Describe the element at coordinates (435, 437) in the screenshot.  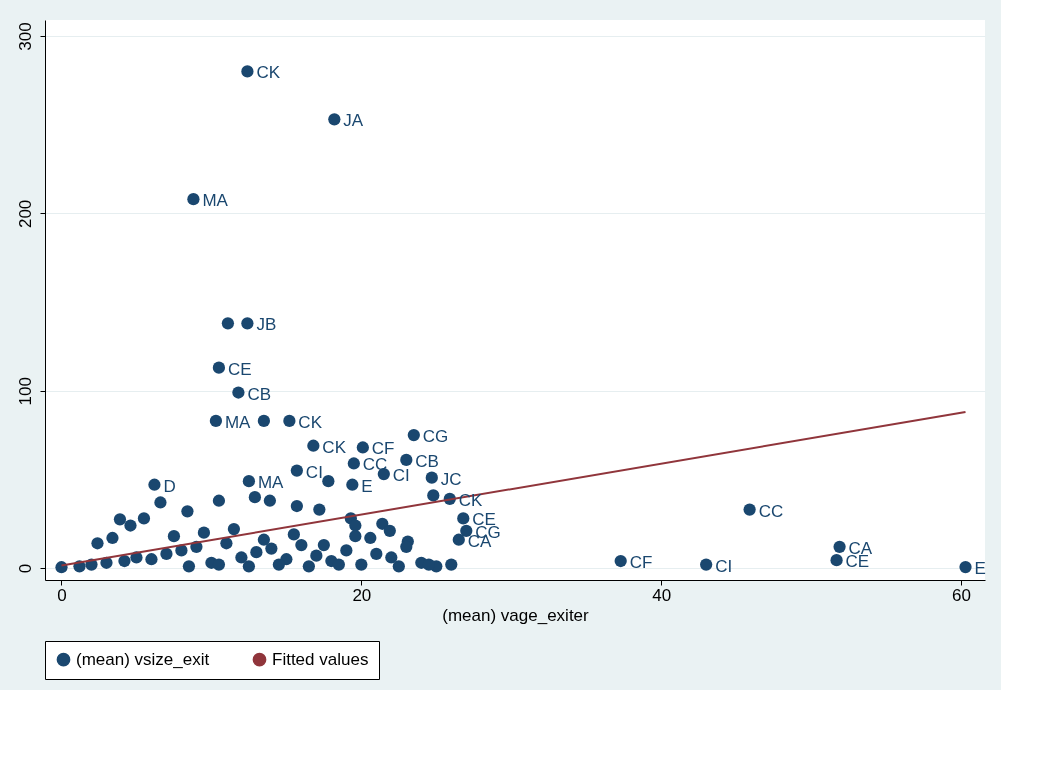
I see `annotation: CG` at that location.